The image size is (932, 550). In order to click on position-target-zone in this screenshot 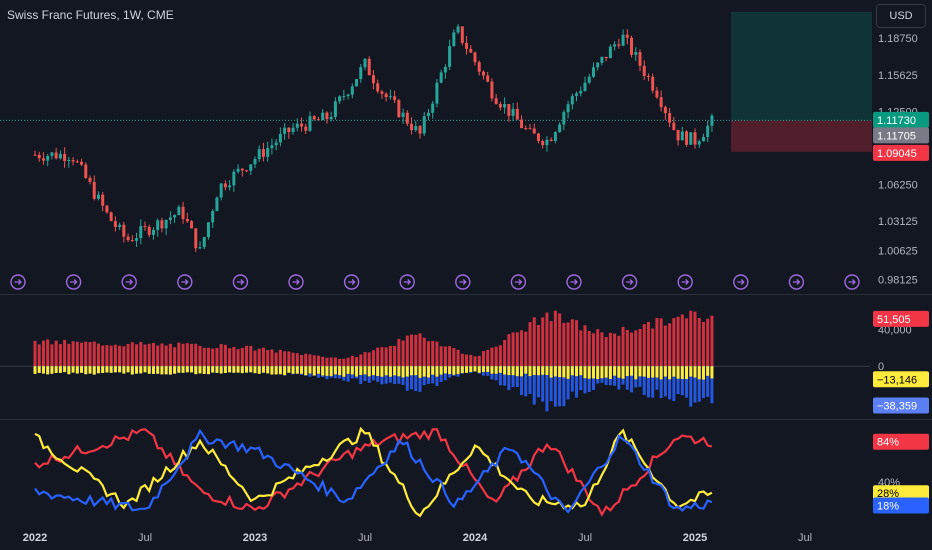, I will do `click(801, 66)`.